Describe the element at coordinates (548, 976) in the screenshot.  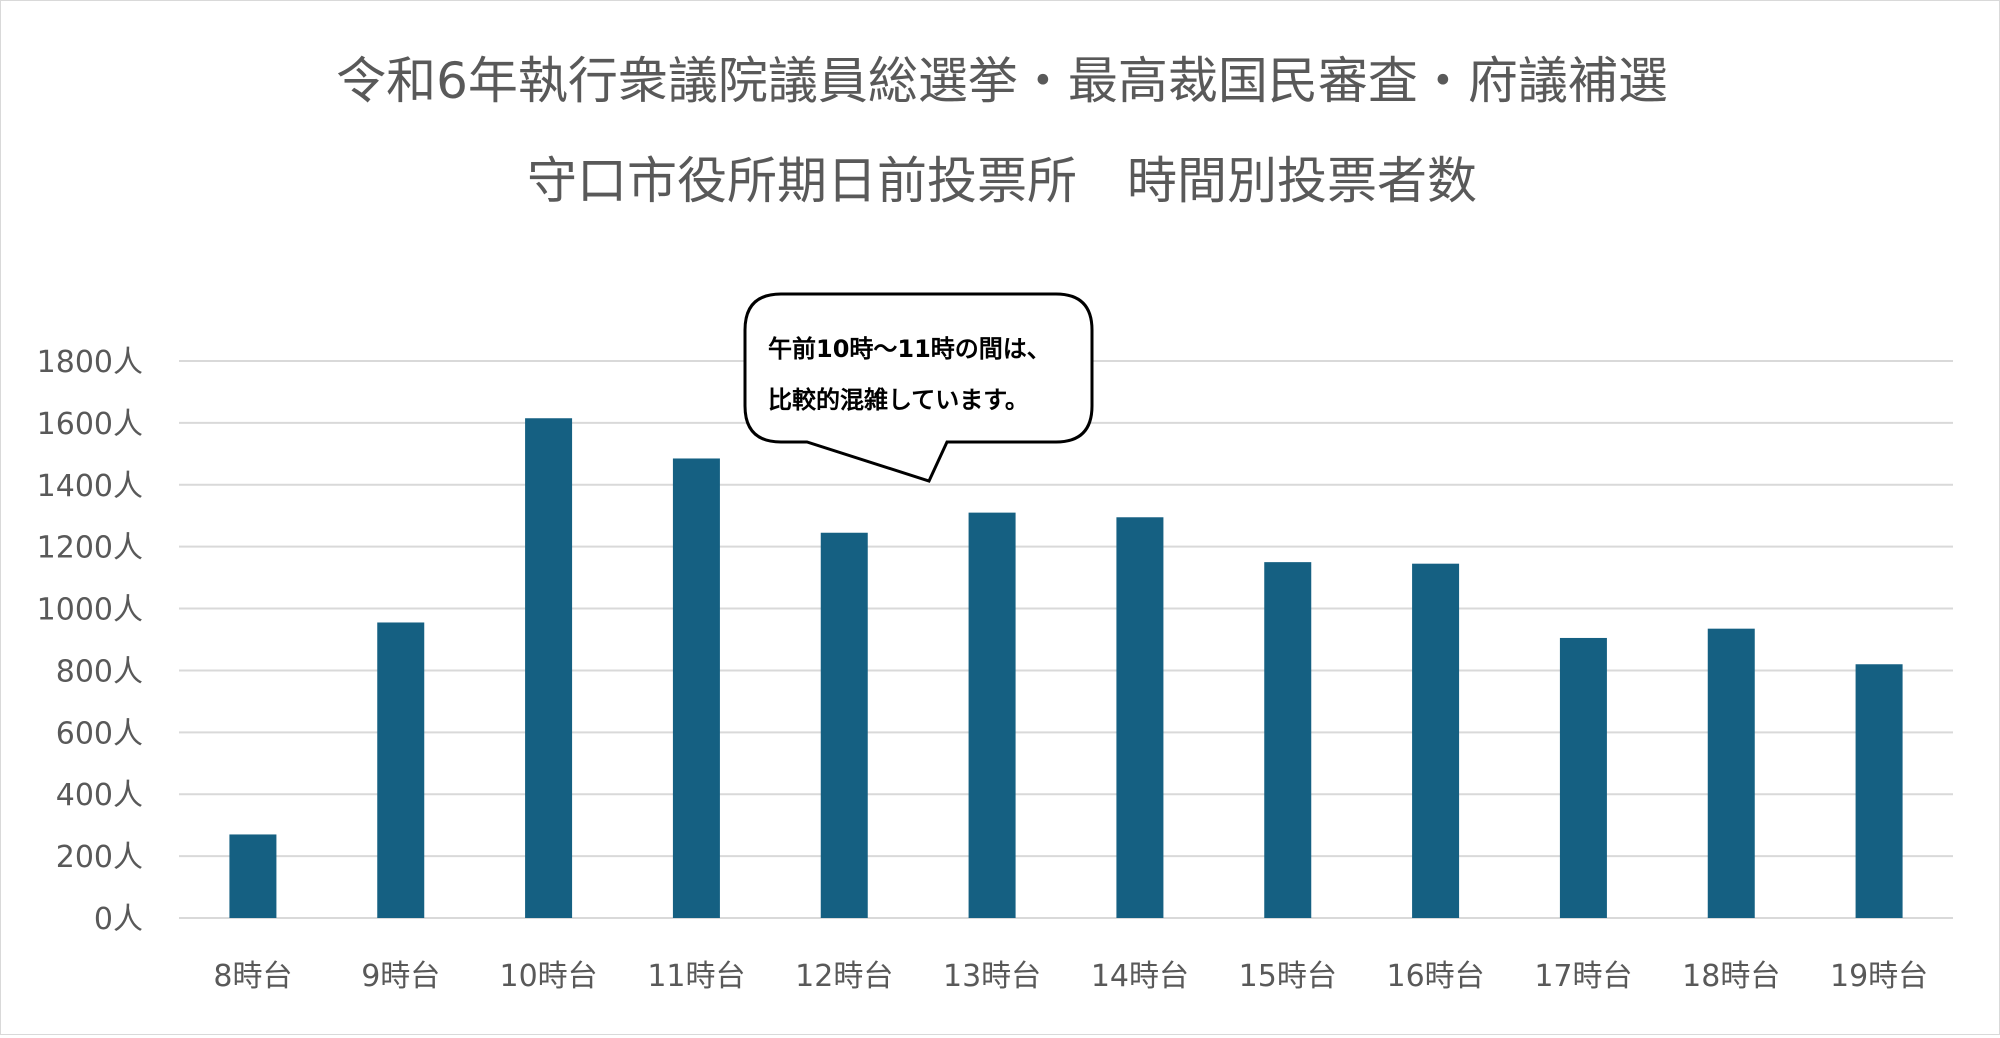
I see `x-tick-label: 10時台` at that location.